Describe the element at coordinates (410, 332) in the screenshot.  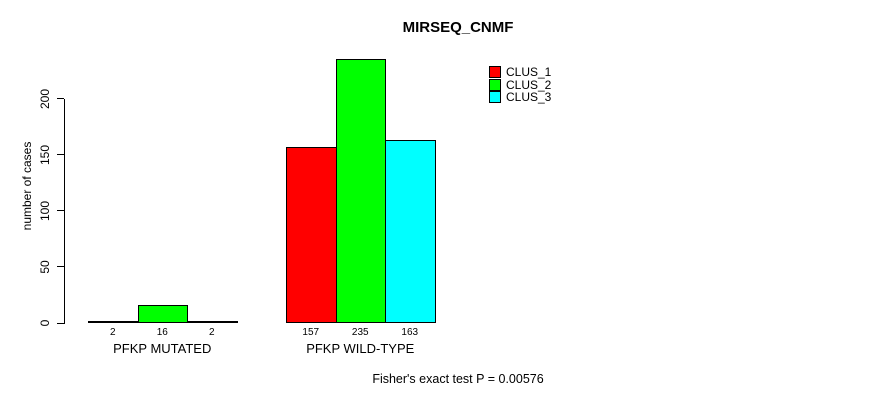
I see `bar-value-label: 163` at that location.